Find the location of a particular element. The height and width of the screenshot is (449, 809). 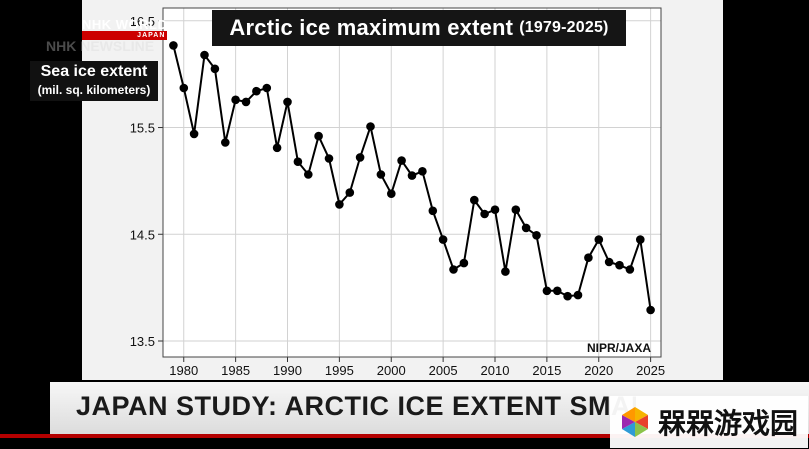

y-axis-label-box: Sea ice extent (mil. sq. kilometers) is located at coordinates (94, 81).